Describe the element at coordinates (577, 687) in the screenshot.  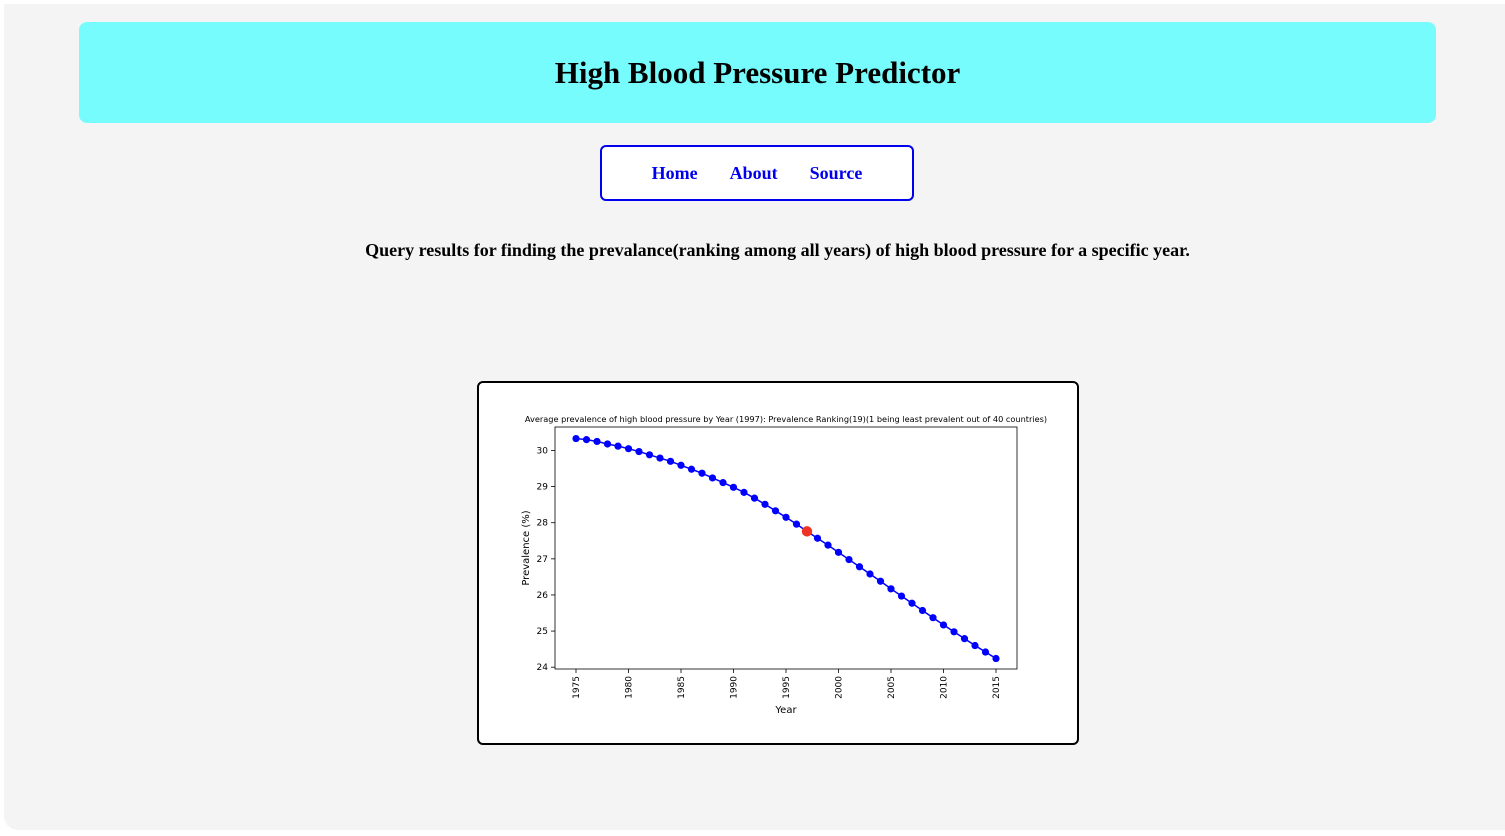
I see `x-tick-label: 1975` at that location.